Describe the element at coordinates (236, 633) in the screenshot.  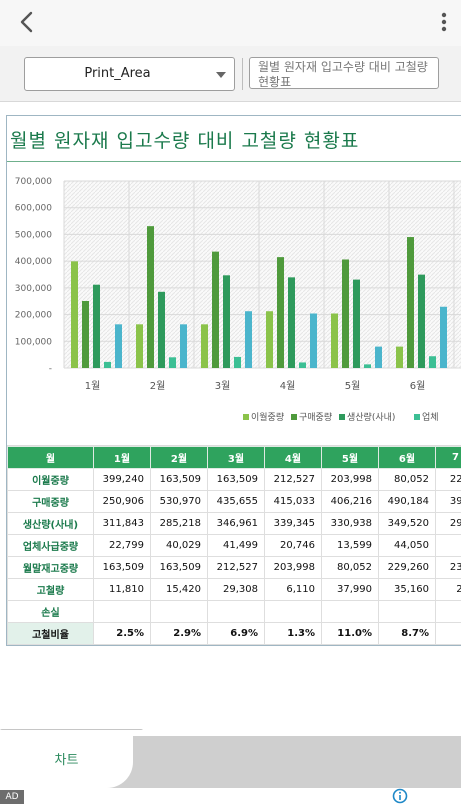
I see `table-cell: 6.9%` at that location.